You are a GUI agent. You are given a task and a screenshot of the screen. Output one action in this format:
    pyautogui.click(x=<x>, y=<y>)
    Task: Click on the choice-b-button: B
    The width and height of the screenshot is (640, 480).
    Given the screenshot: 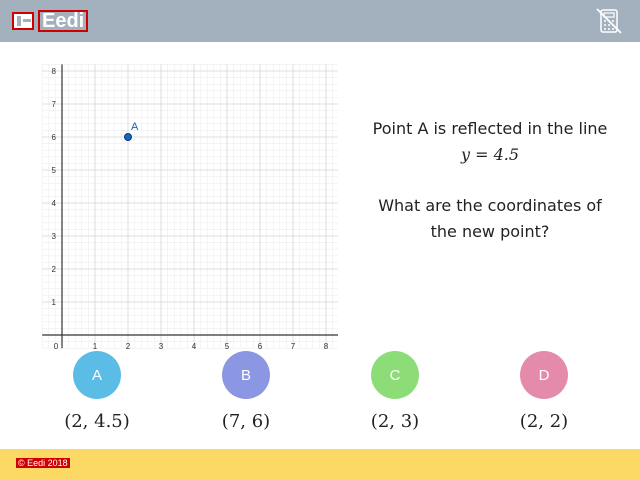 What is the action you would take?
    pyautogui.click(x=246, y=375)
    